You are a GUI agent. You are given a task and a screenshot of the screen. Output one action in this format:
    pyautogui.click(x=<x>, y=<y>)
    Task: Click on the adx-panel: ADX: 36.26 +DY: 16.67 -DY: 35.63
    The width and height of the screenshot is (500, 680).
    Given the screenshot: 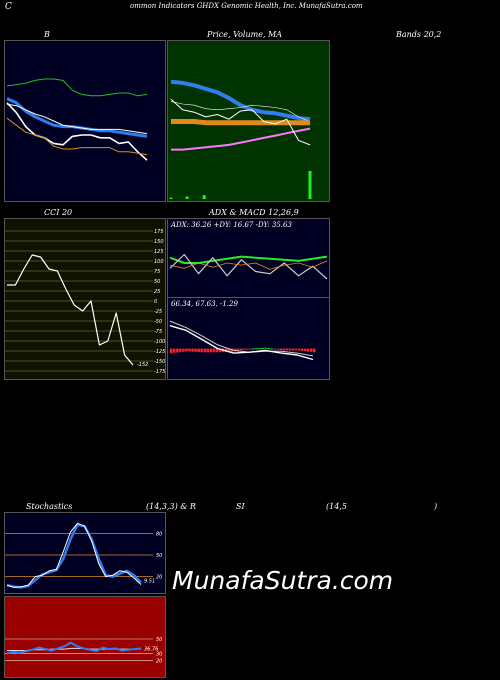 What is the action you would take?
    pyautogui.click(x=248, y=258)
    